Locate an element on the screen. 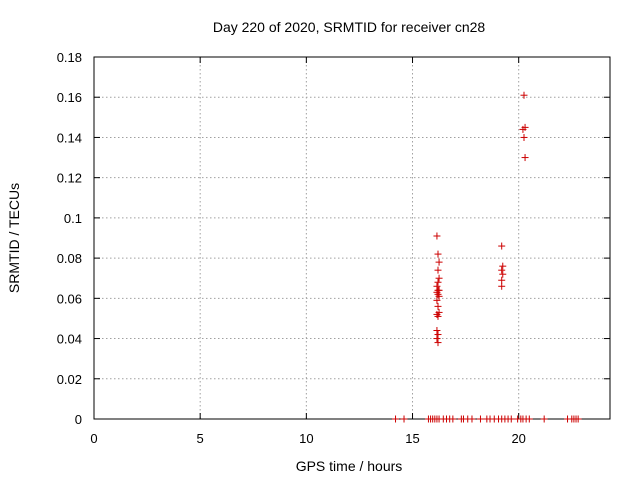 This screenshot has width=640, height=480. y-tick-label: 0.08 is located at coordinates (69, 258).